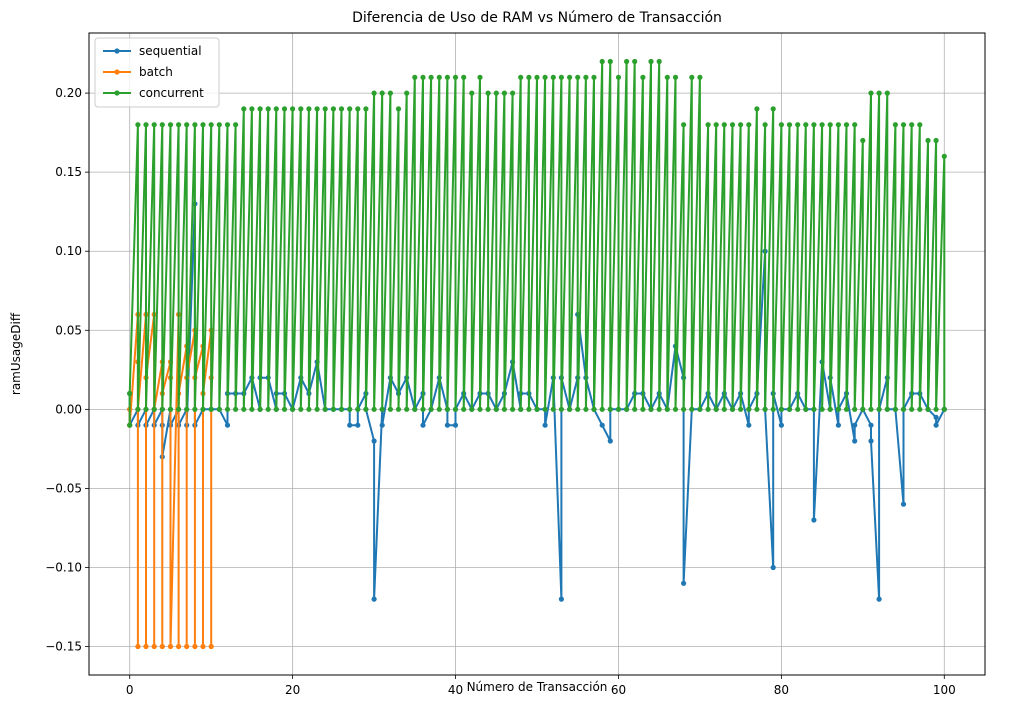 The image size is (1021, 701). Describe the element at coordinates (67, 370) in the screenshot. I see `y-axis: −0.15 −0.10 −0.05 0.00 0.05 0.10 0.15 0.20` at that location.